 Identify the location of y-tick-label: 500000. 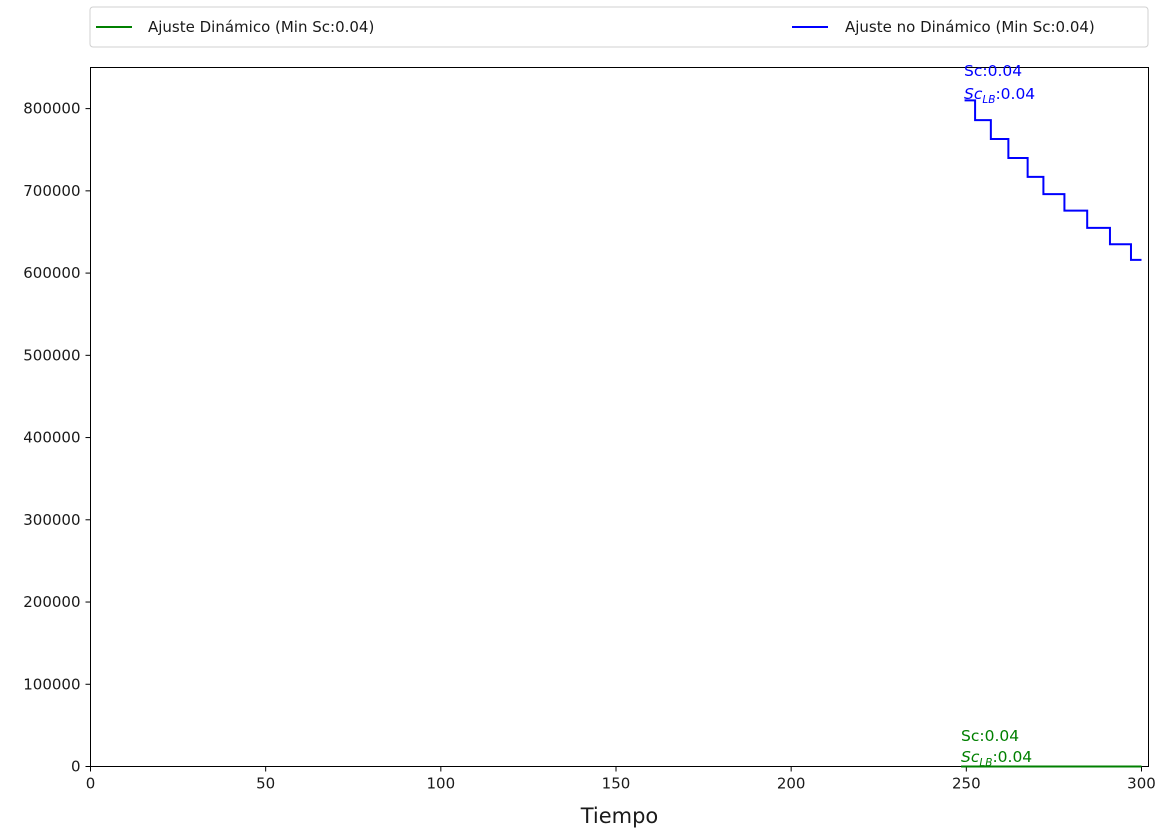
(51, 355).